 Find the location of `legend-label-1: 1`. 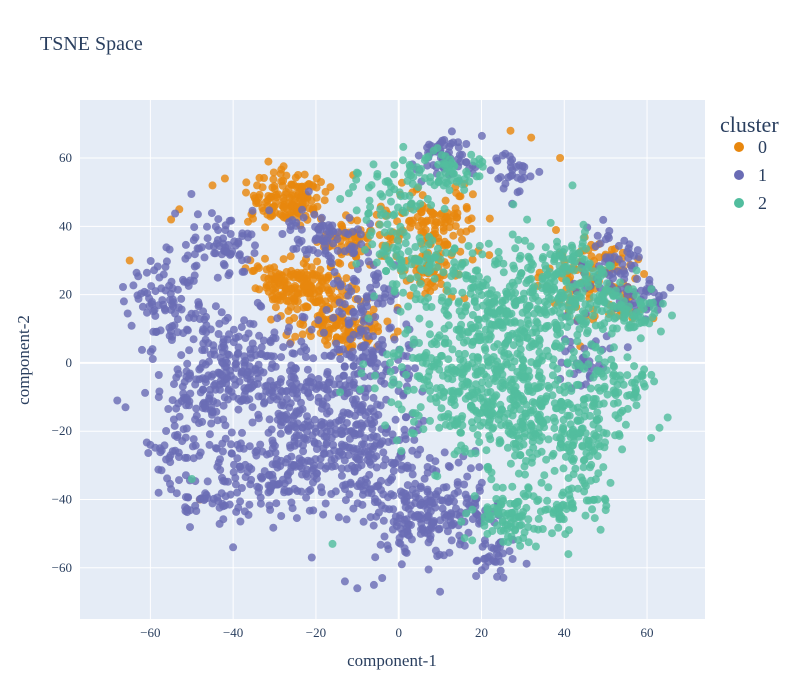

legend-label-1: 1 is located at coordinates (762, 175).